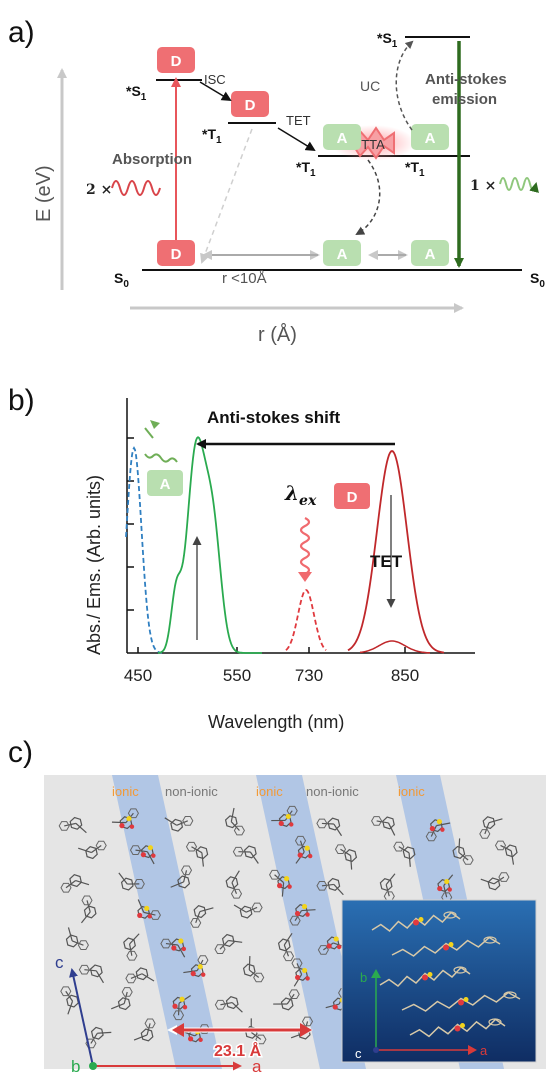 The height and width of the screenshot is (1074, 551). I want to click on nonradiative-decay-arrow, so click(226, 196).